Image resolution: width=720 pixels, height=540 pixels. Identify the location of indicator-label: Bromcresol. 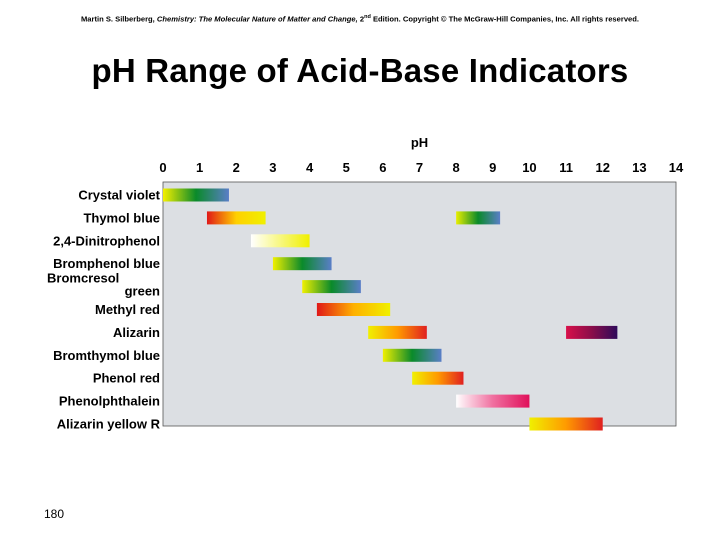
(83, 278).